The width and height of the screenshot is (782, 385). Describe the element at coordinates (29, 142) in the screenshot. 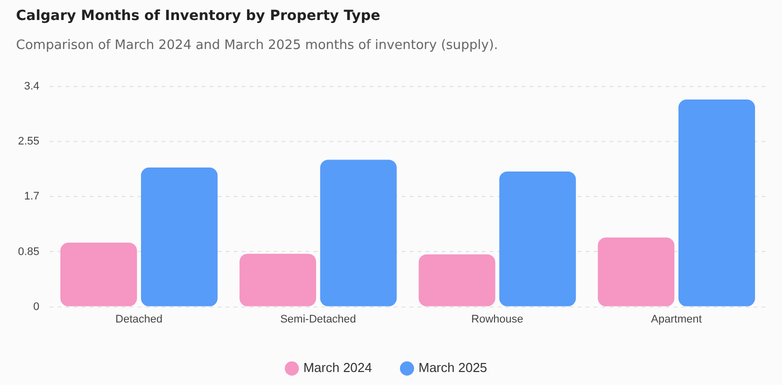

I see `y-tick-label: 2.55` at that location.